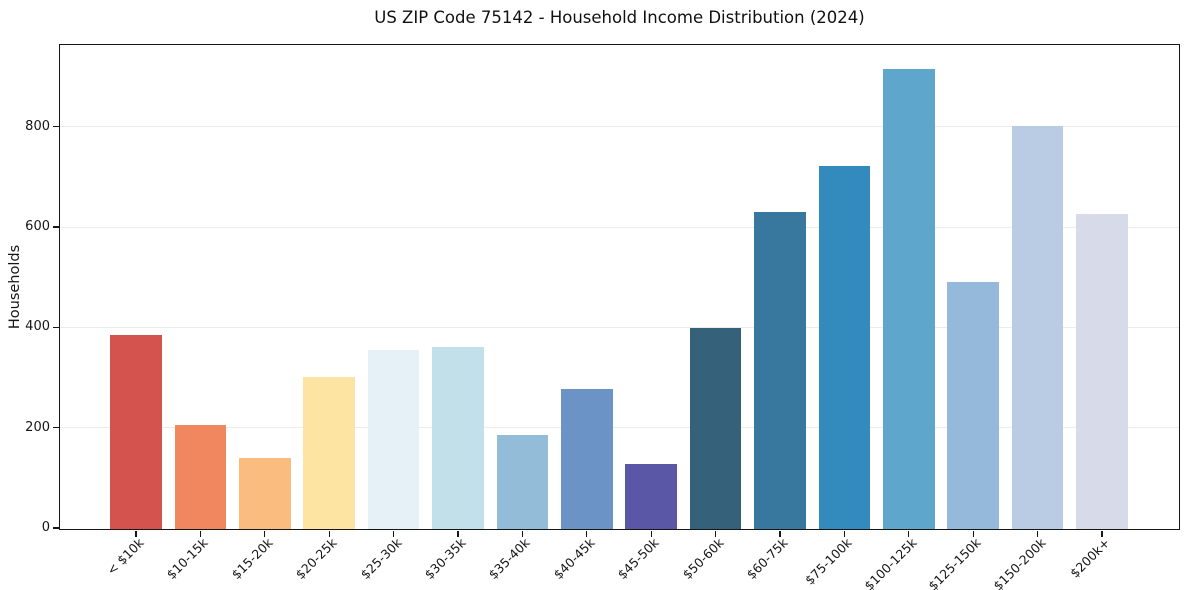 The width and height of the screenshot is (1189, 590). I want to click on y-tick-label: 400, so click(37, 327).